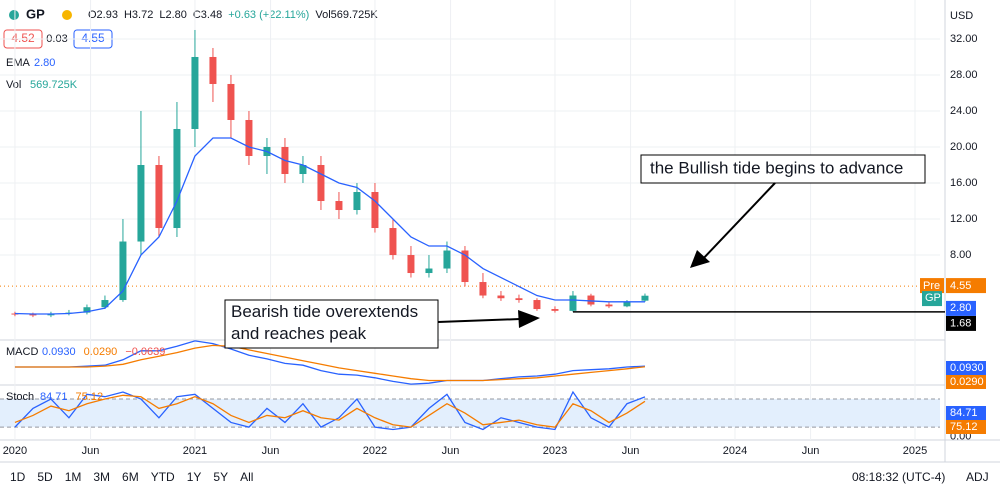 This screenshot has height=496, width=1000. Describe the element at coordinates (18, 63) in the screenshot. I see `ema-label: EMA` at that location.